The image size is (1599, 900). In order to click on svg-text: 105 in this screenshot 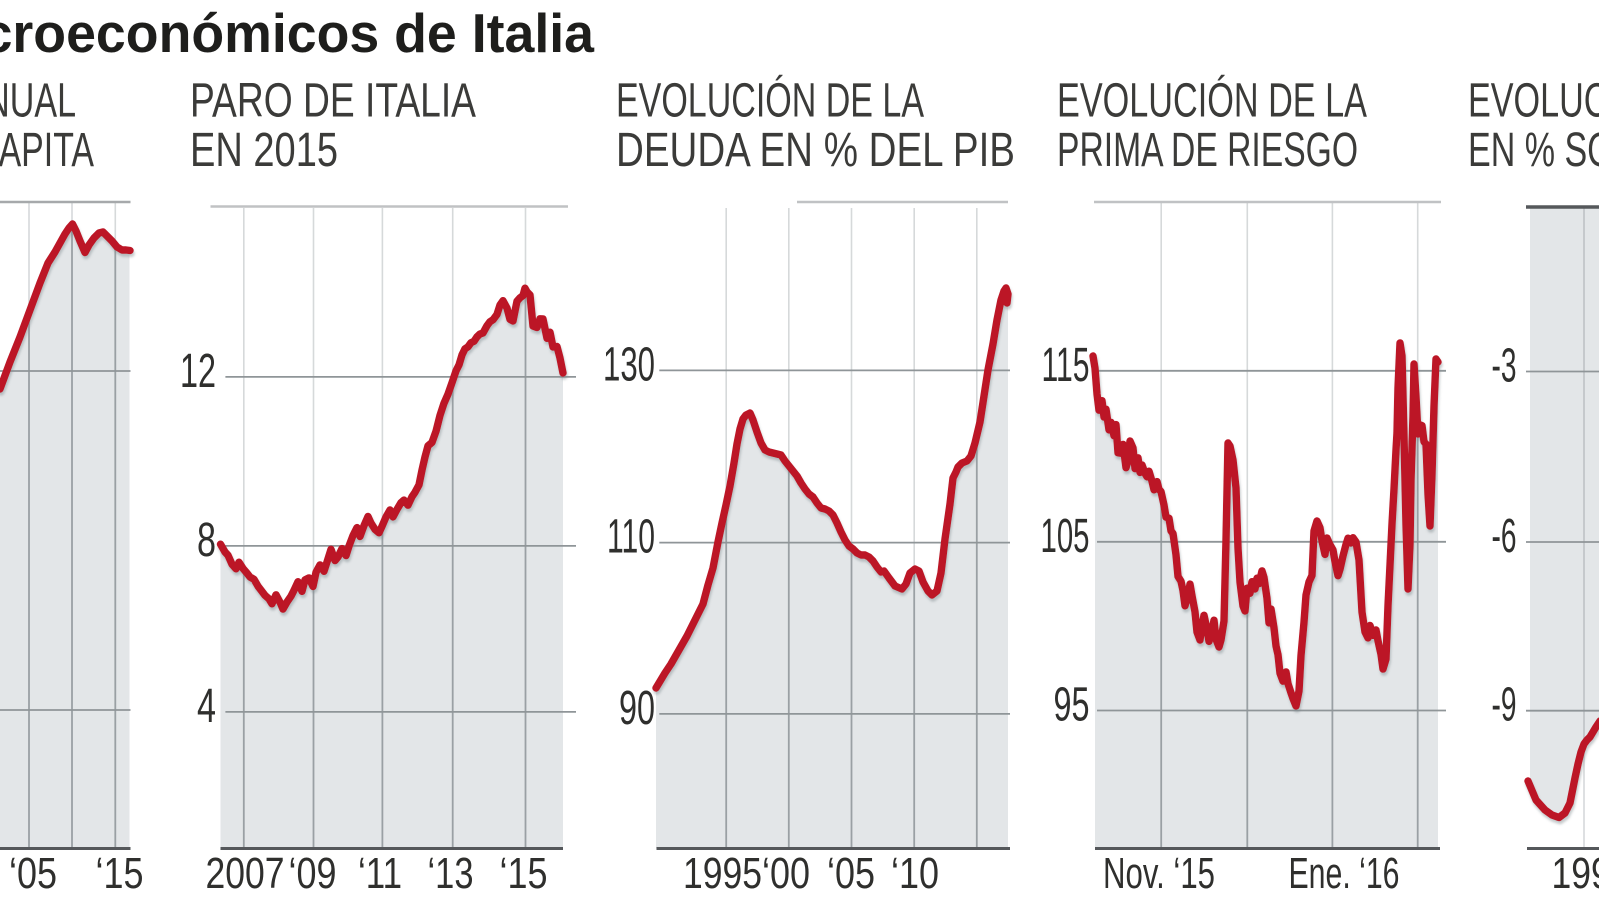, I will do `click(1065, 536)`.